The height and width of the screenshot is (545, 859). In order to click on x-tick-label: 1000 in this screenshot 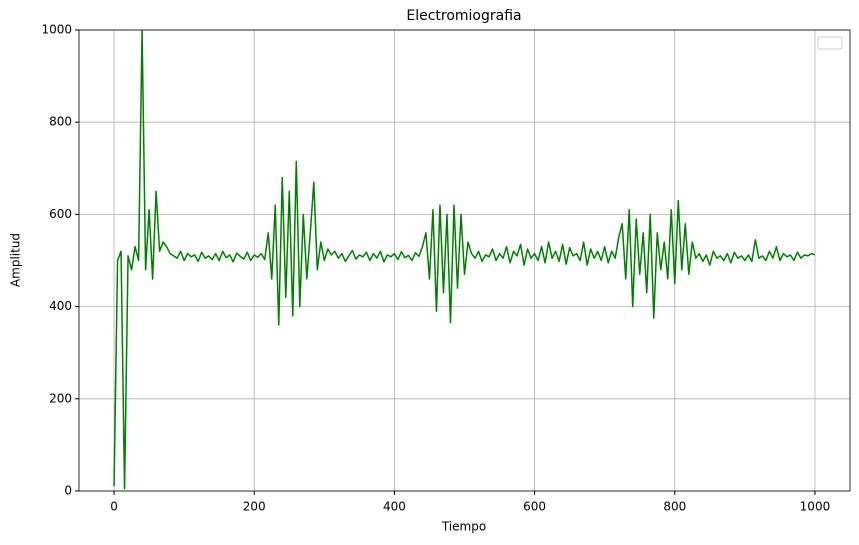, I will do `click(815, 507)`.